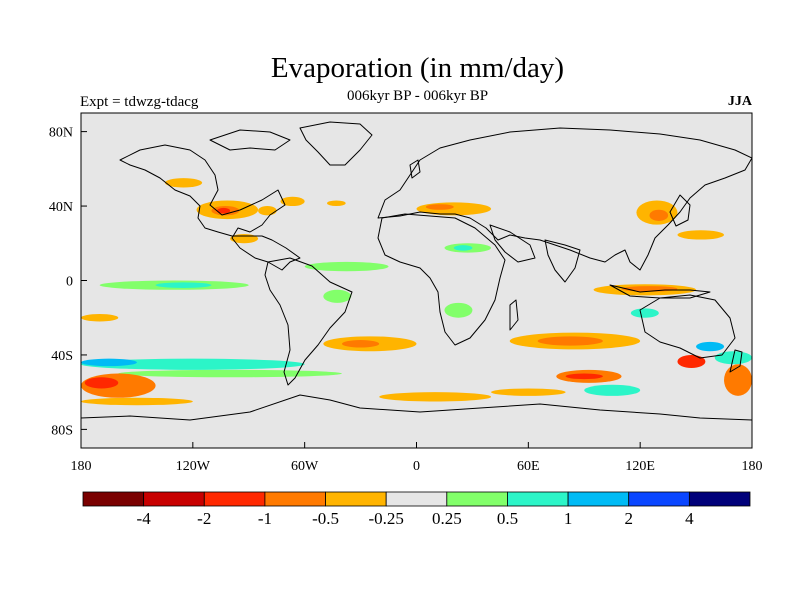  Describe the element at coordinates (689, 518) in the screenshot. I see `colorbar-label: 4` at that location.